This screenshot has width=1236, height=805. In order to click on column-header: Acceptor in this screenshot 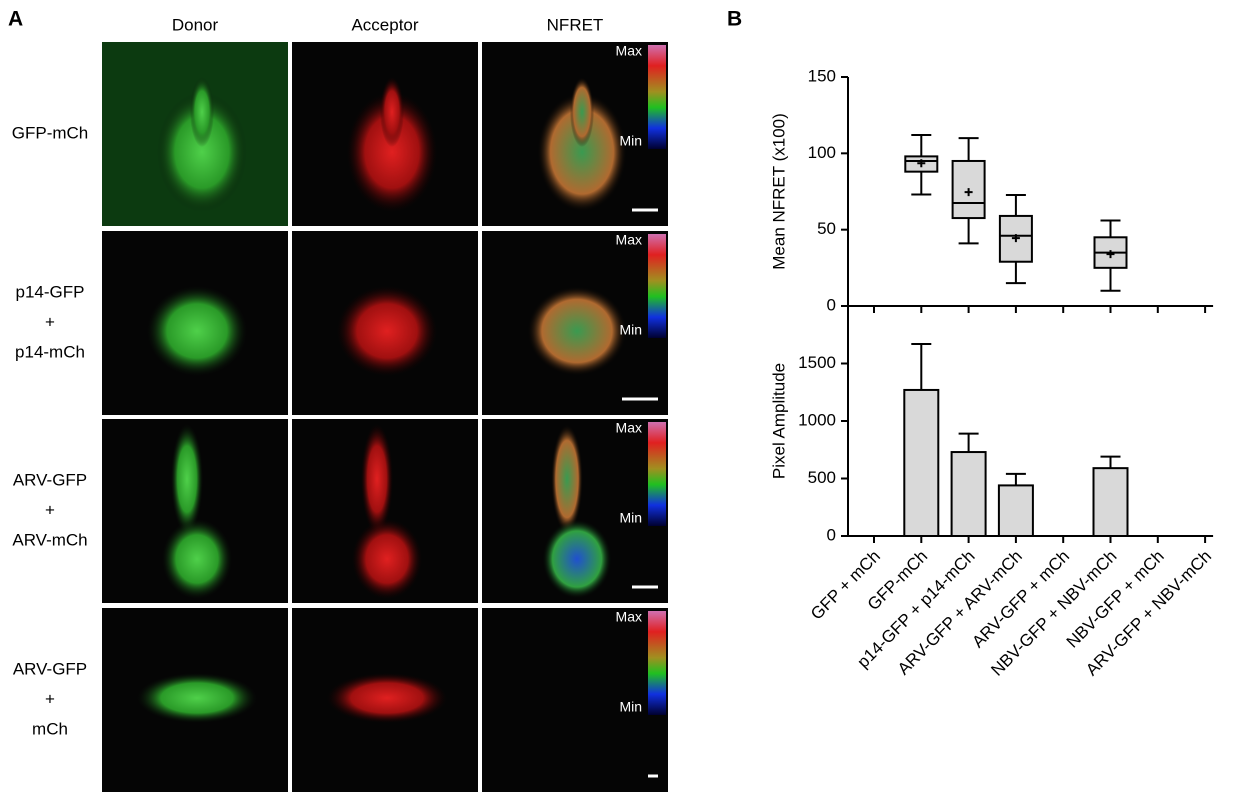, I will do `click(384, 24)`.